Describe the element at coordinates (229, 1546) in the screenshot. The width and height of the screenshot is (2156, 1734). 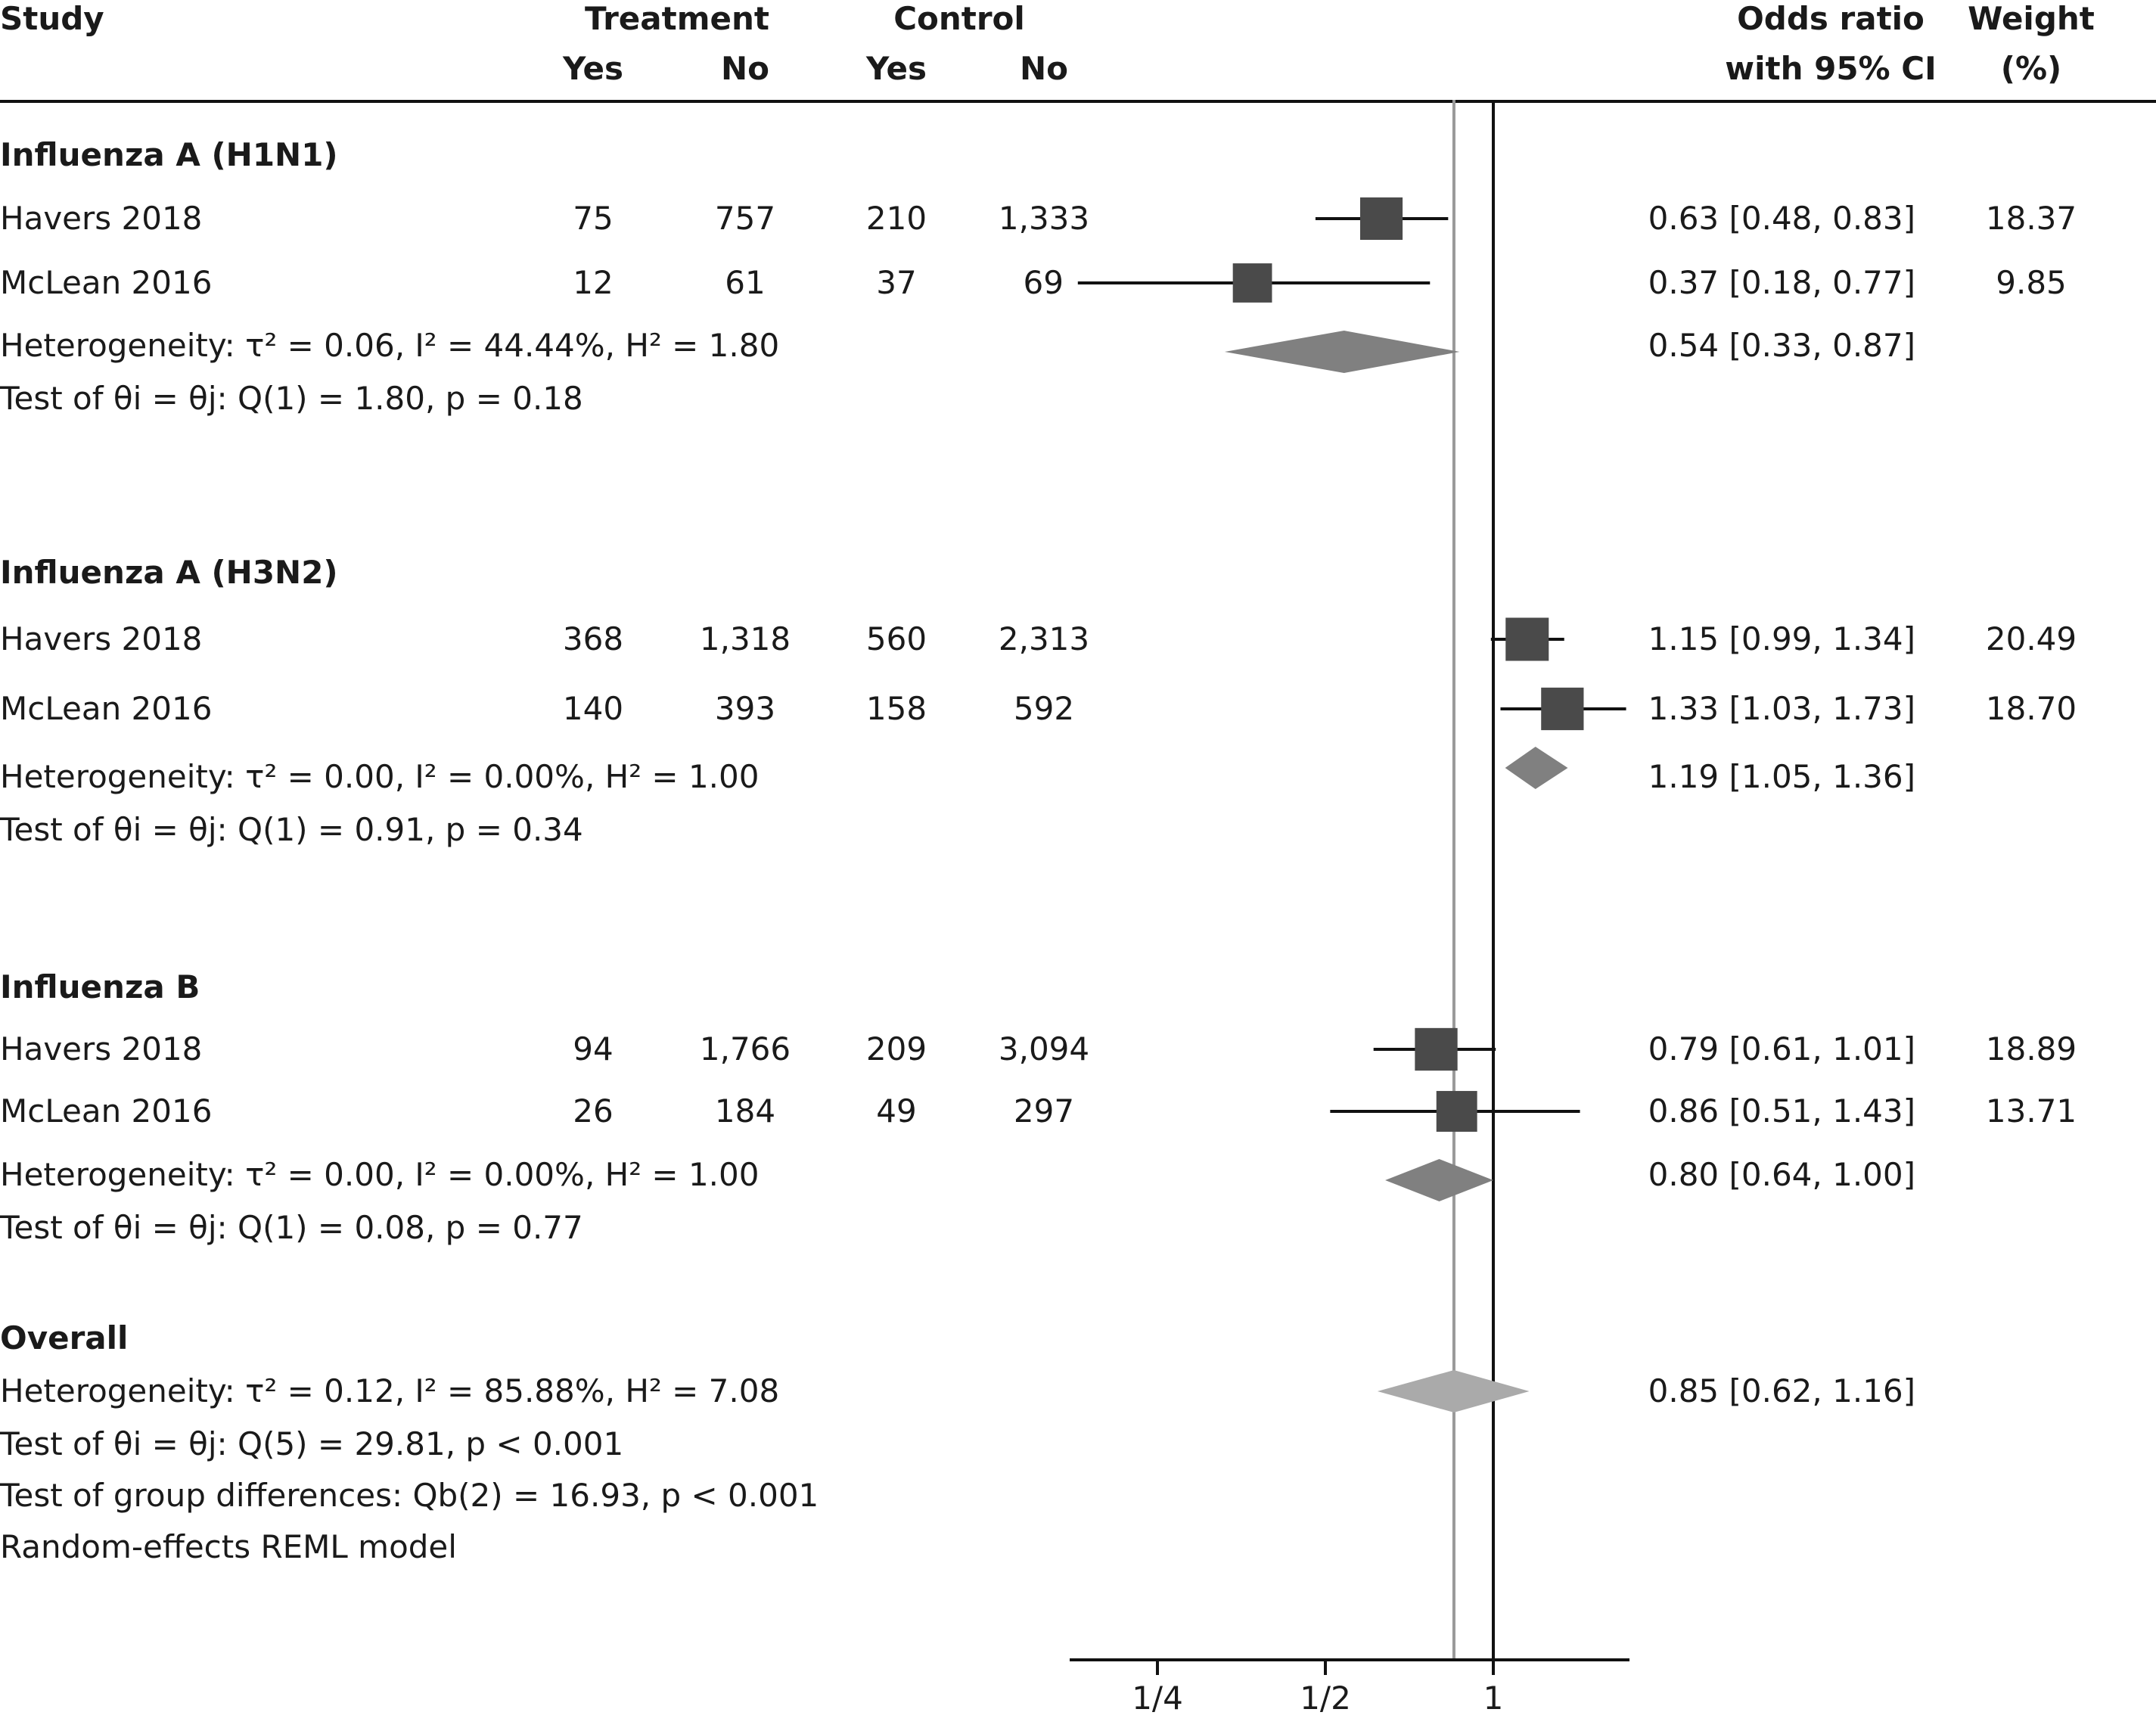
I see `model-text: Random-effects REML model` at that location.